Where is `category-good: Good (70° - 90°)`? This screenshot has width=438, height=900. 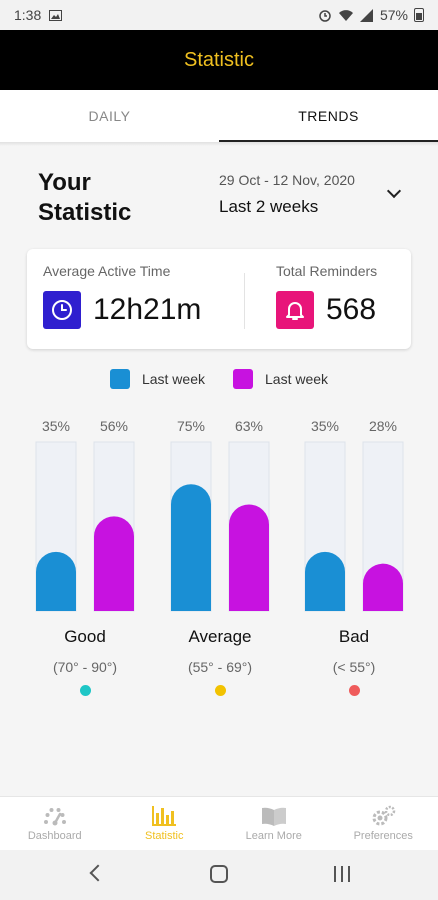 category-good: Good (70° - 90°) is located at coordinates (85, 661).